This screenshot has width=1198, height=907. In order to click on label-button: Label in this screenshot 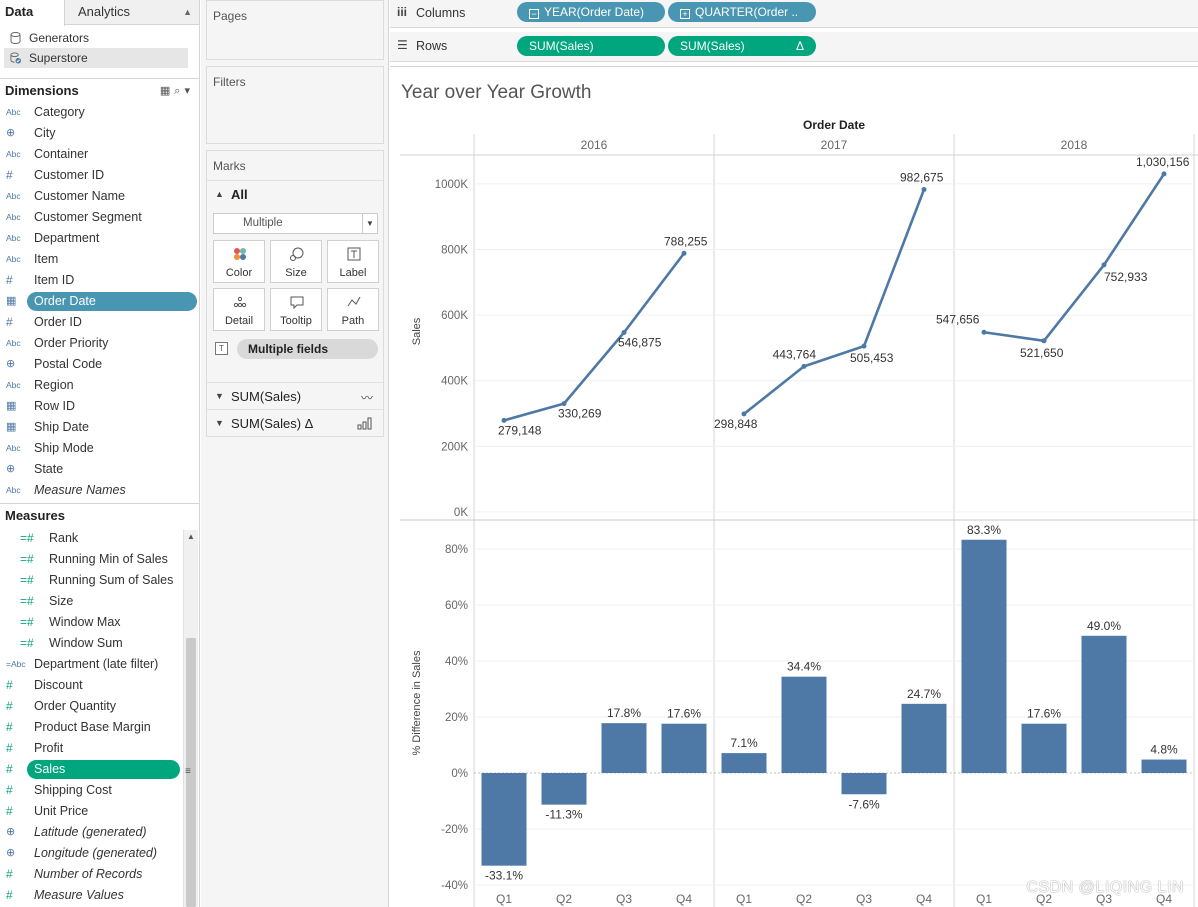, I will do `click(353, 261)`.